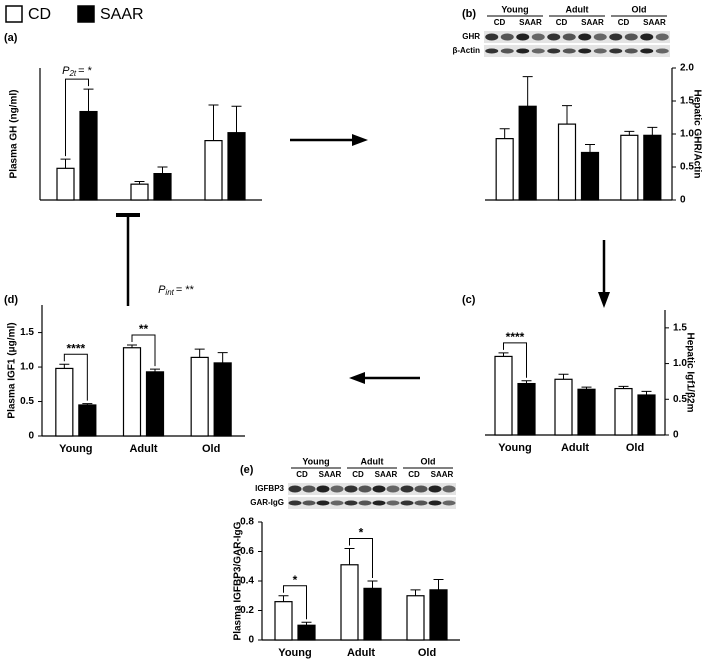  I want to click on y-axis-label: Hepatic Igf1/β2m, so click(689, 372).